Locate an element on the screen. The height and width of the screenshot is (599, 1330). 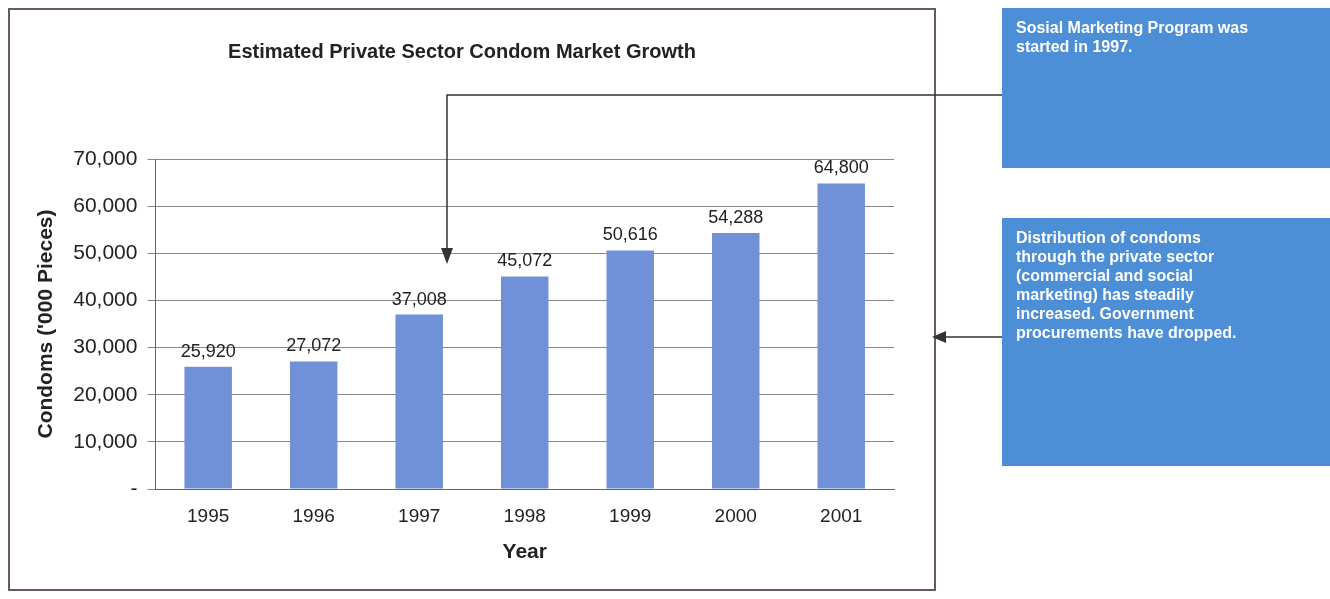
x-tick-label: 1998 is located at coordinates (524, 515).